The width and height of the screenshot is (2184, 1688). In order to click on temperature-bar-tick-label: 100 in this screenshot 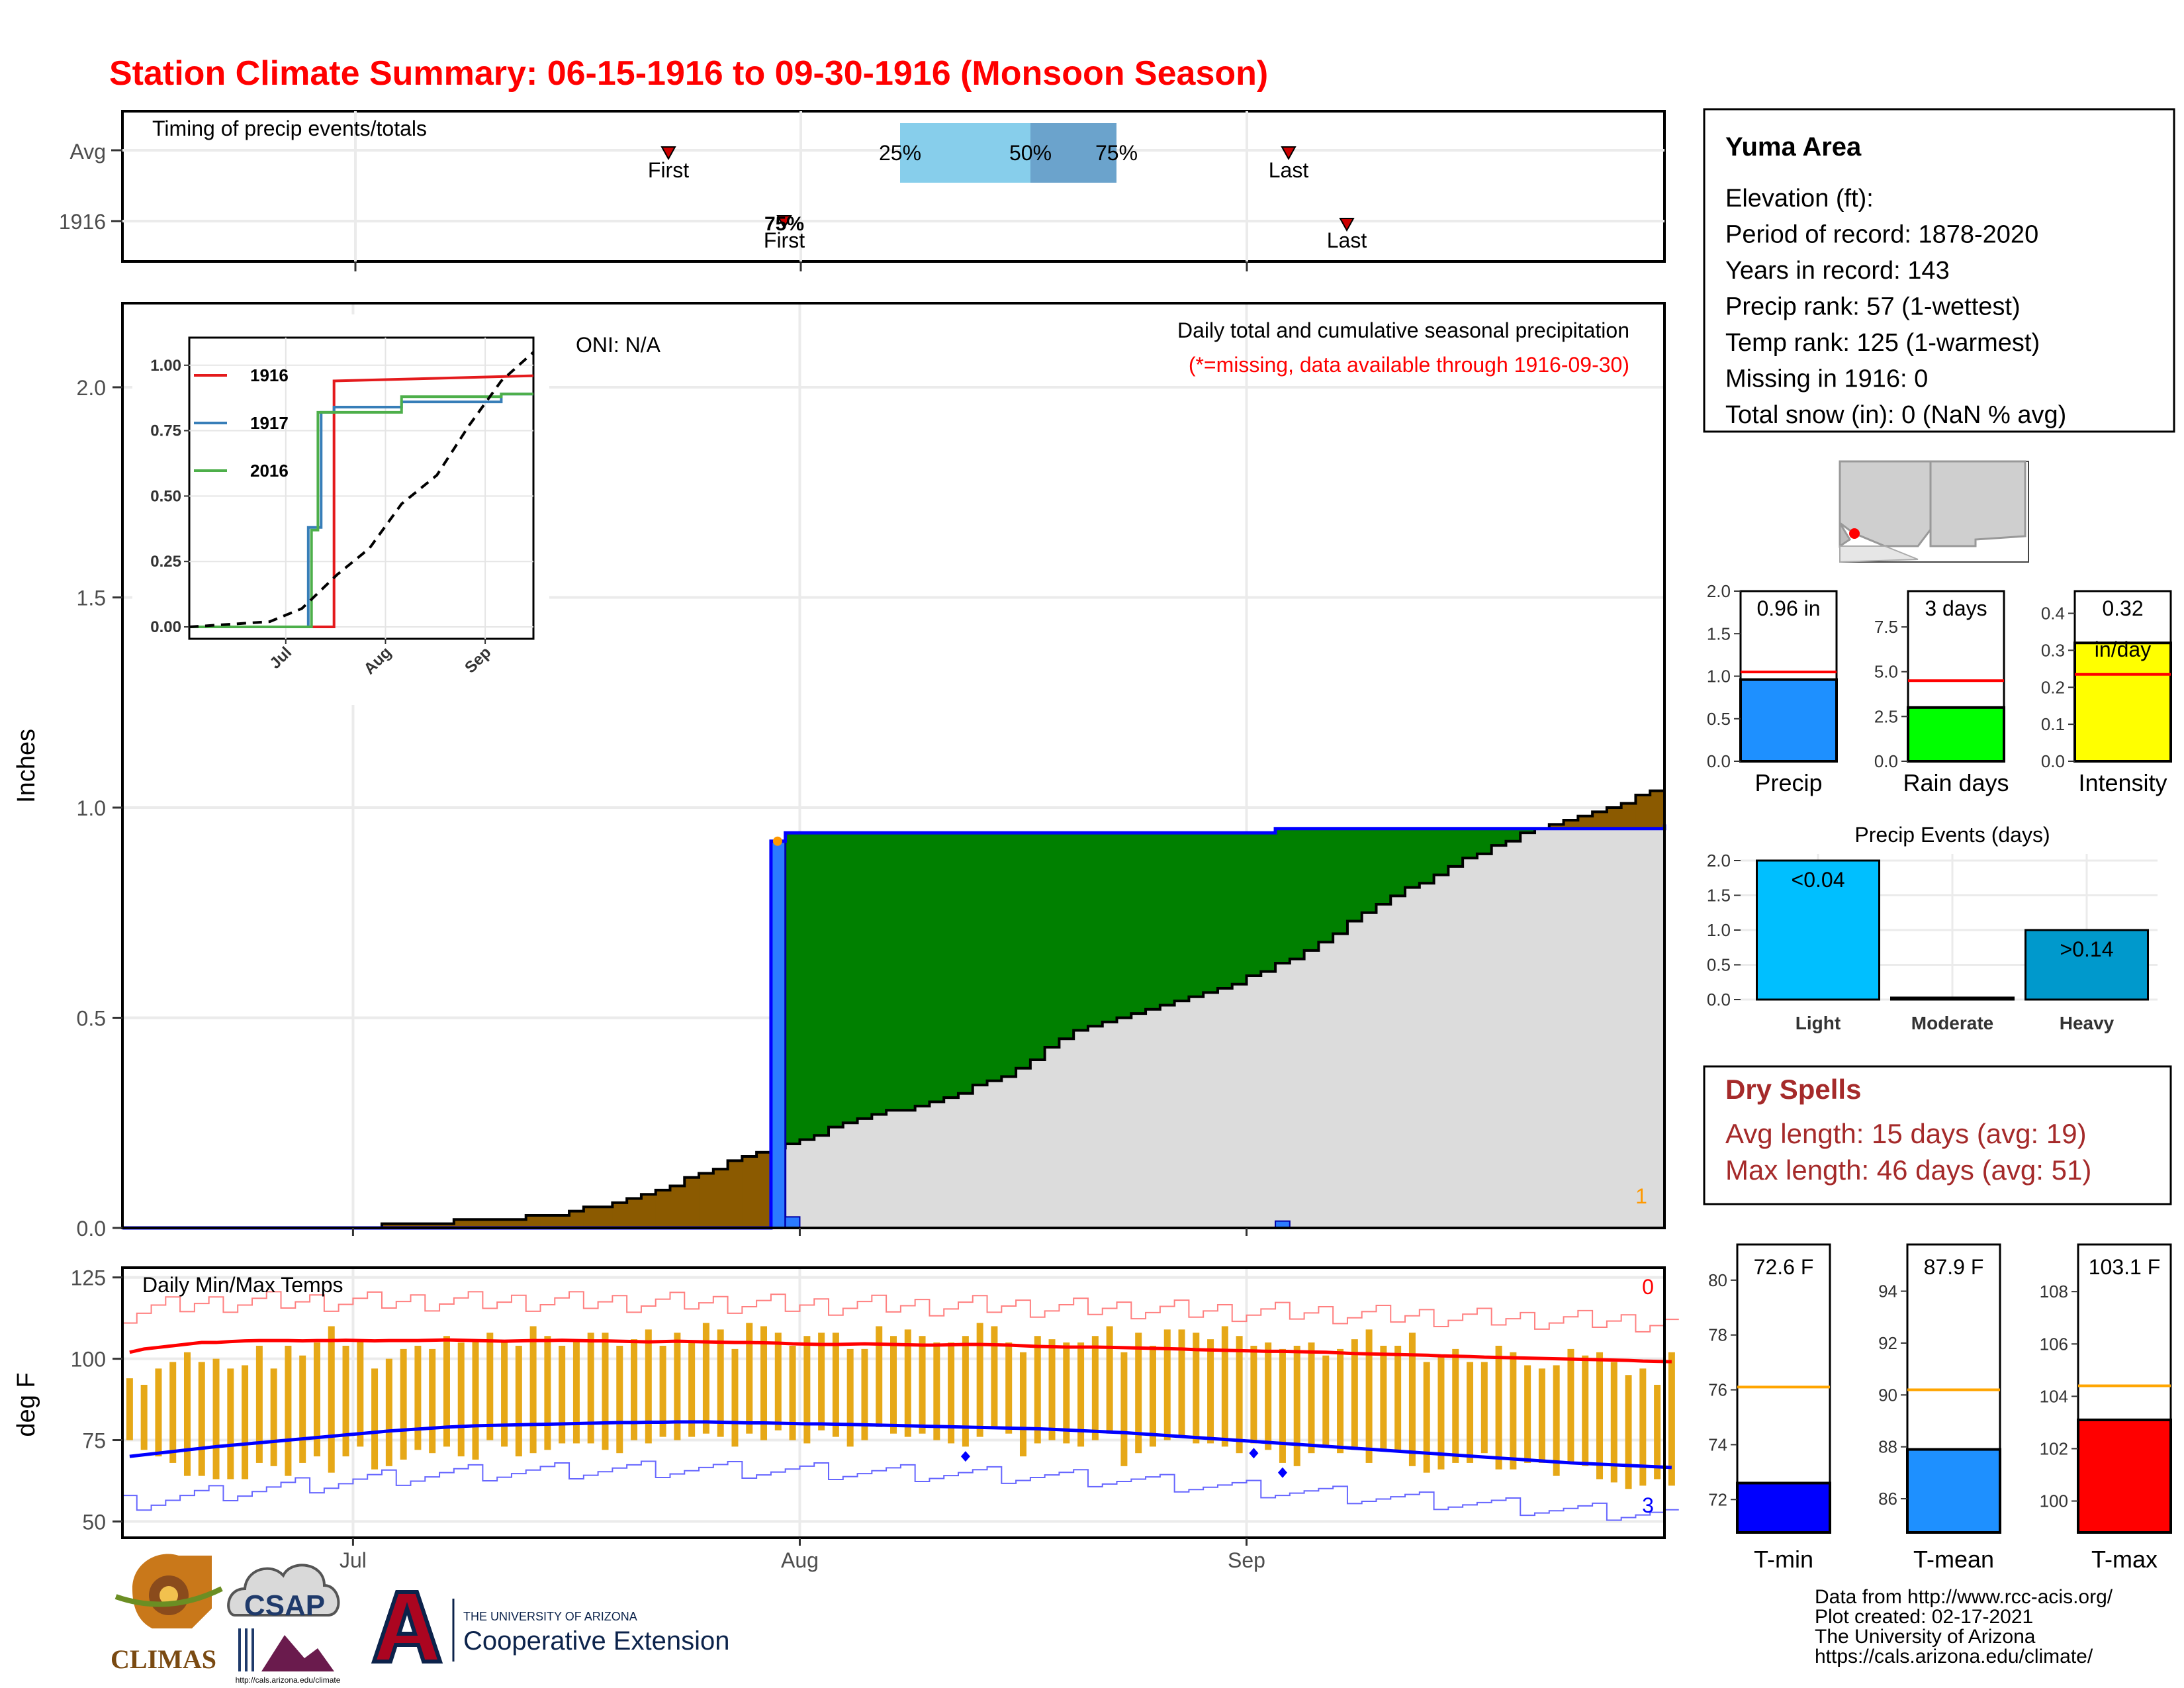, I will do `click(2054, 1501)`.